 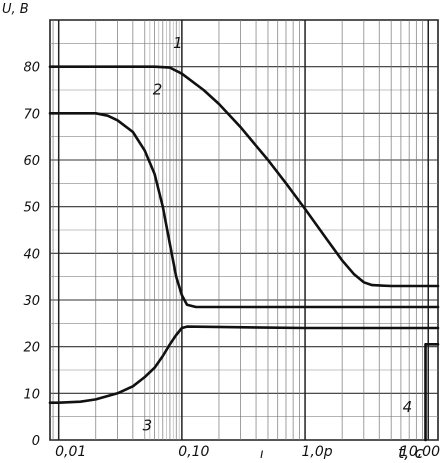 I want to click on y-tick-labels: 0 10 20 30 40 50 60 70 80, so click(x=31, y=255).